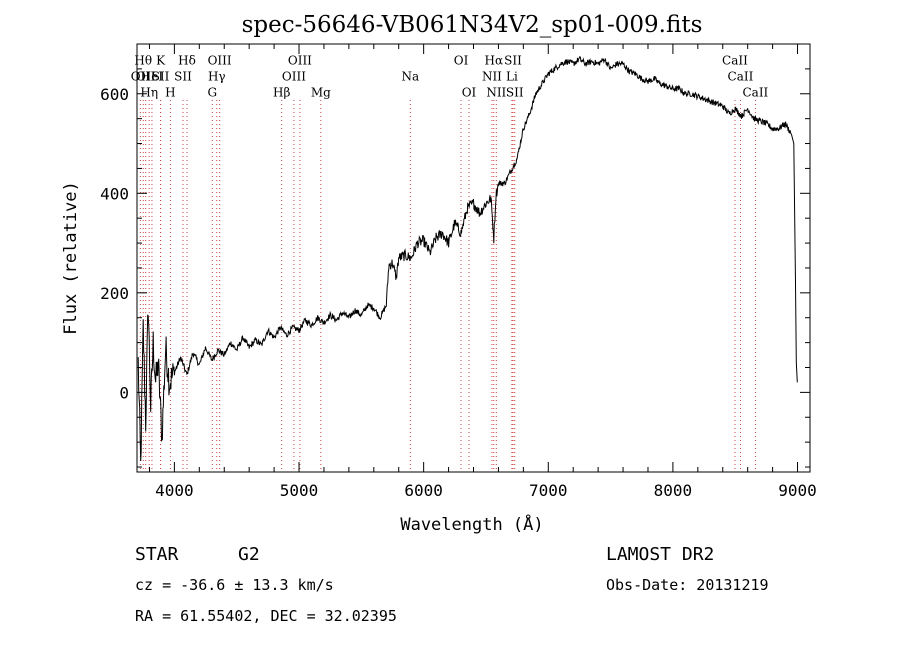  What do you see at coordinates (149, 93) in the screenshot?
I see `line-marker-label: Hη` at bounding box center [149, 93].